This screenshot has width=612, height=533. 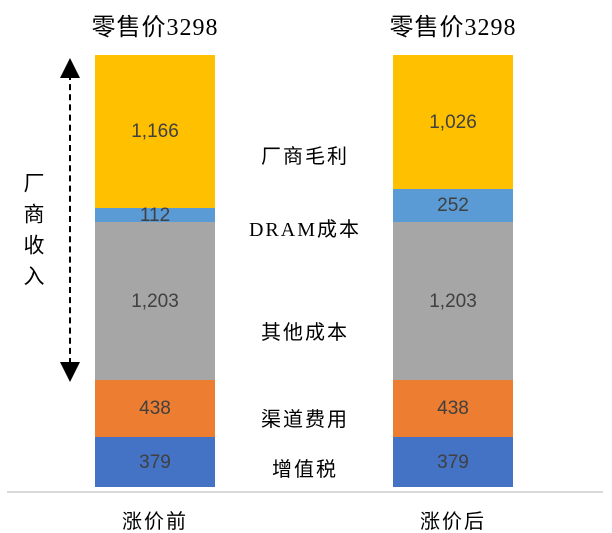 I want to click on bar-title-before: 零售价3298, so click(x=155, y=28).